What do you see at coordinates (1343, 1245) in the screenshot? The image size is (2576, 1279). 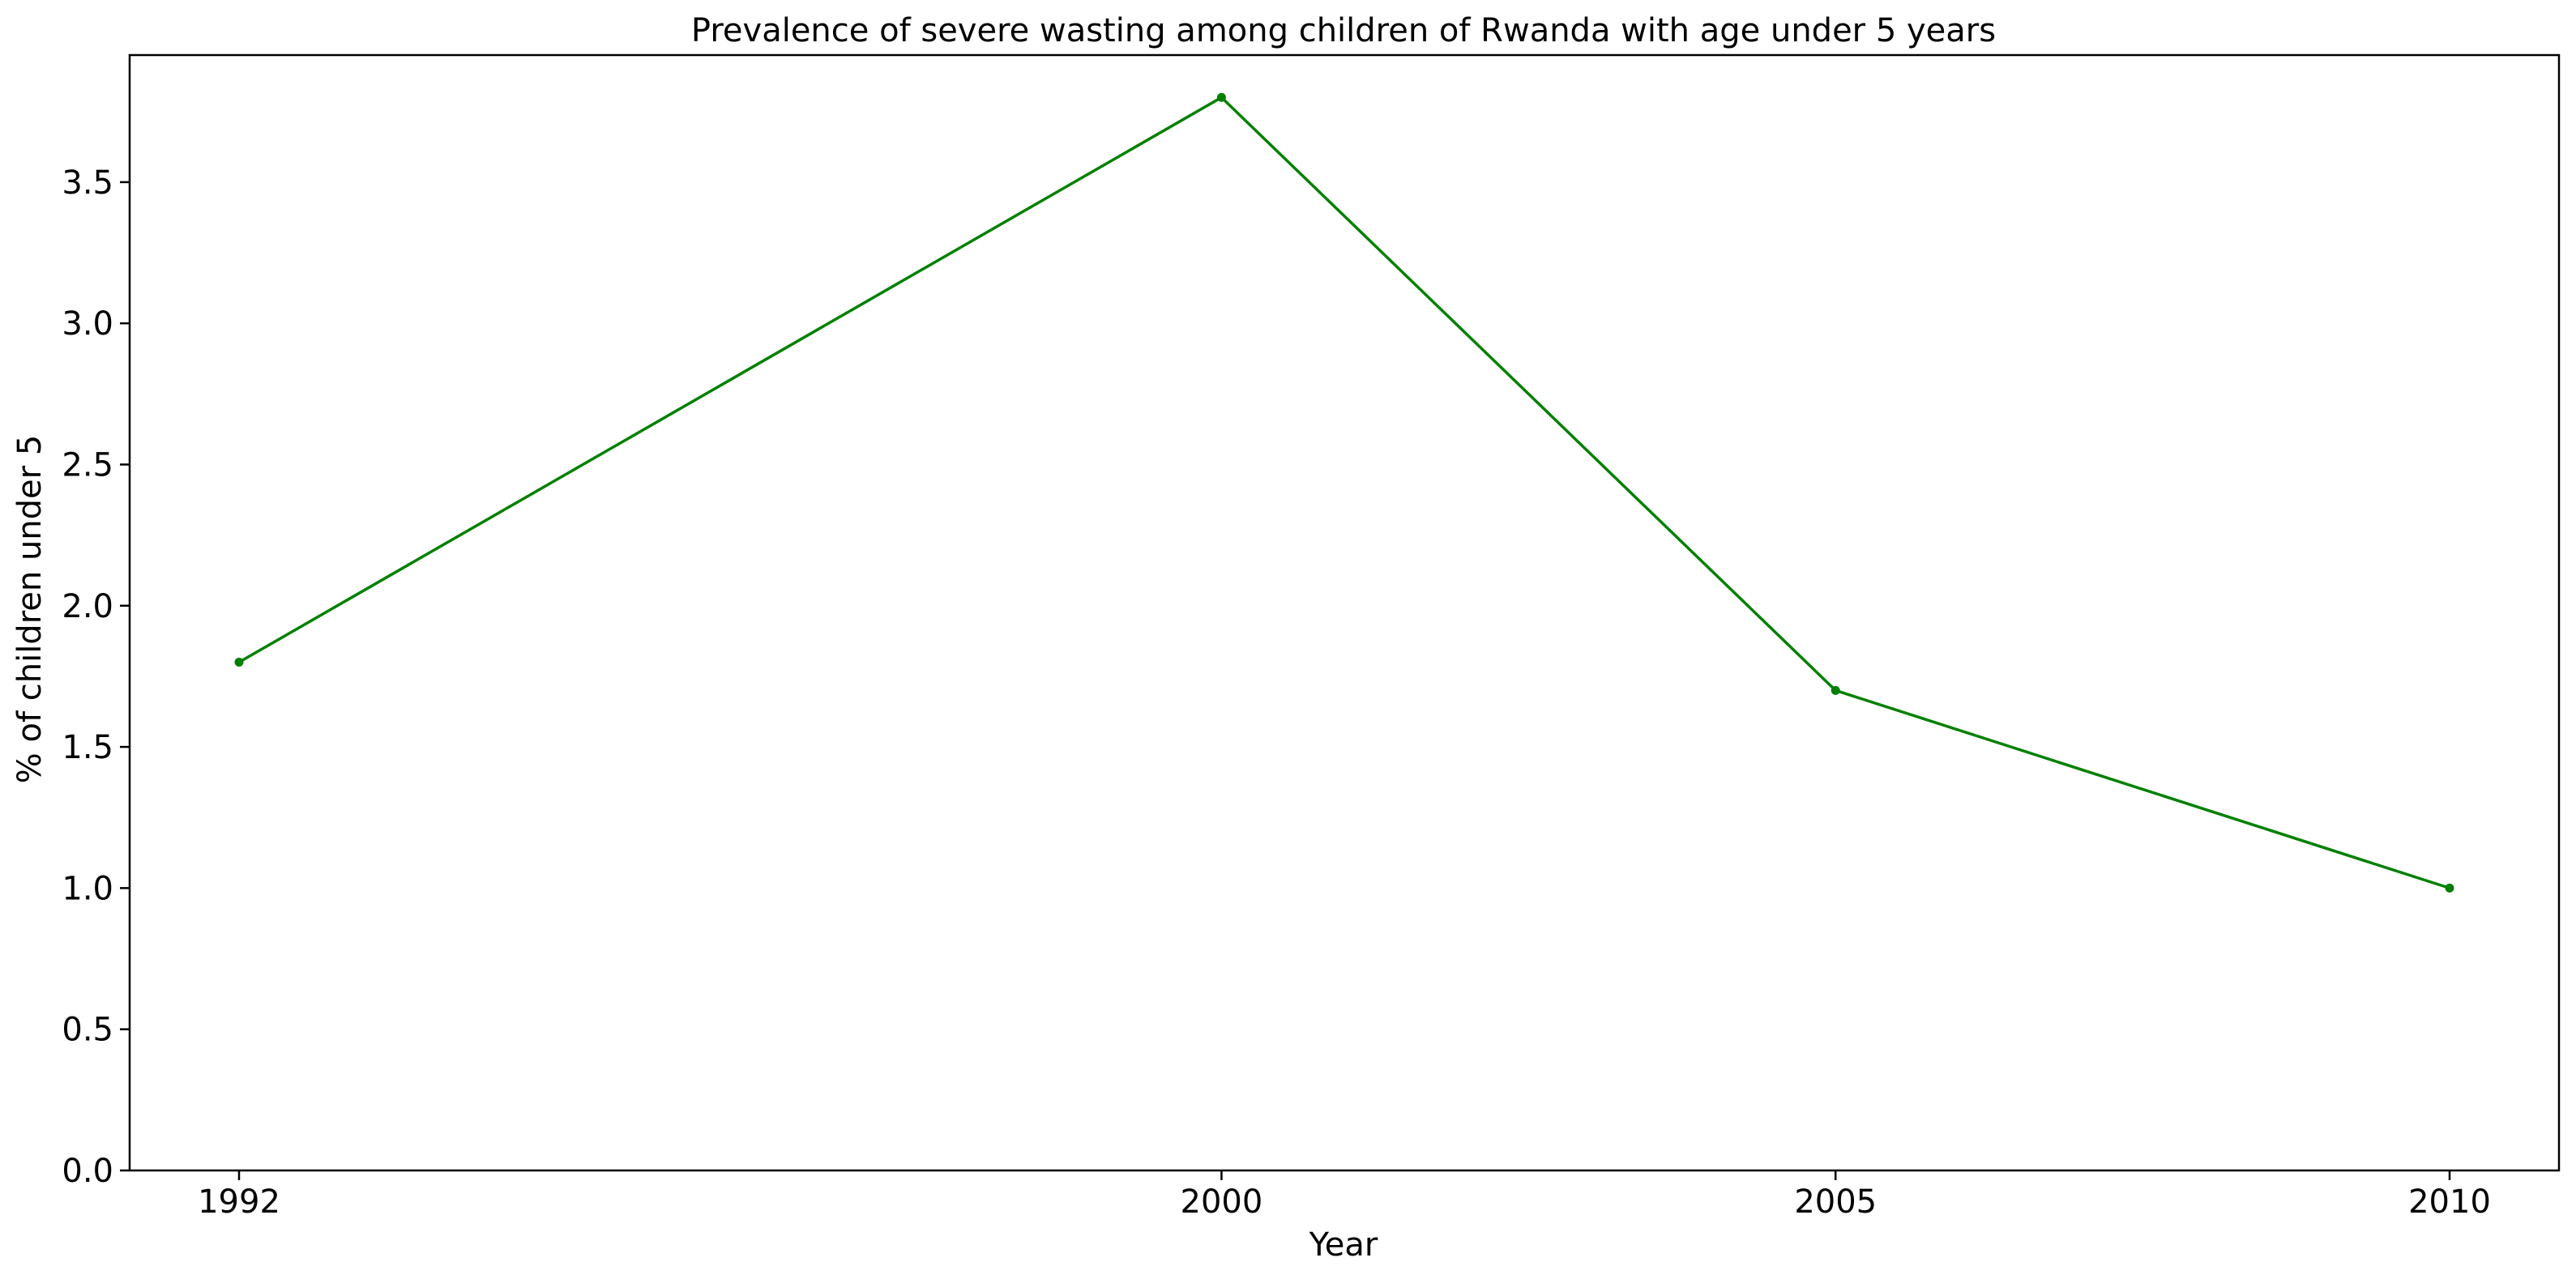 I see `x-axis-label: Year` at bounding box center [1343, 1245].